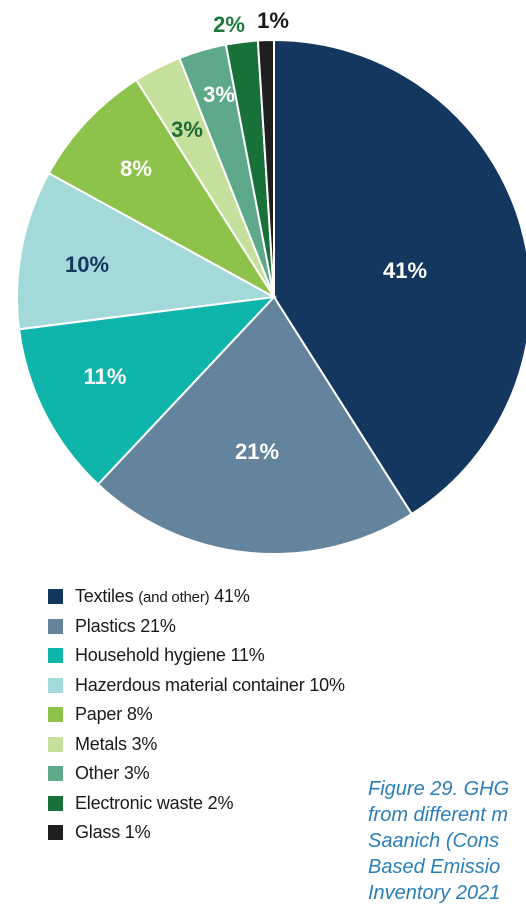 The image size is (526, 906). Describe the element at coordinates (55, 833) in the screenshot. I see `legend-swatch-glass` at that location.